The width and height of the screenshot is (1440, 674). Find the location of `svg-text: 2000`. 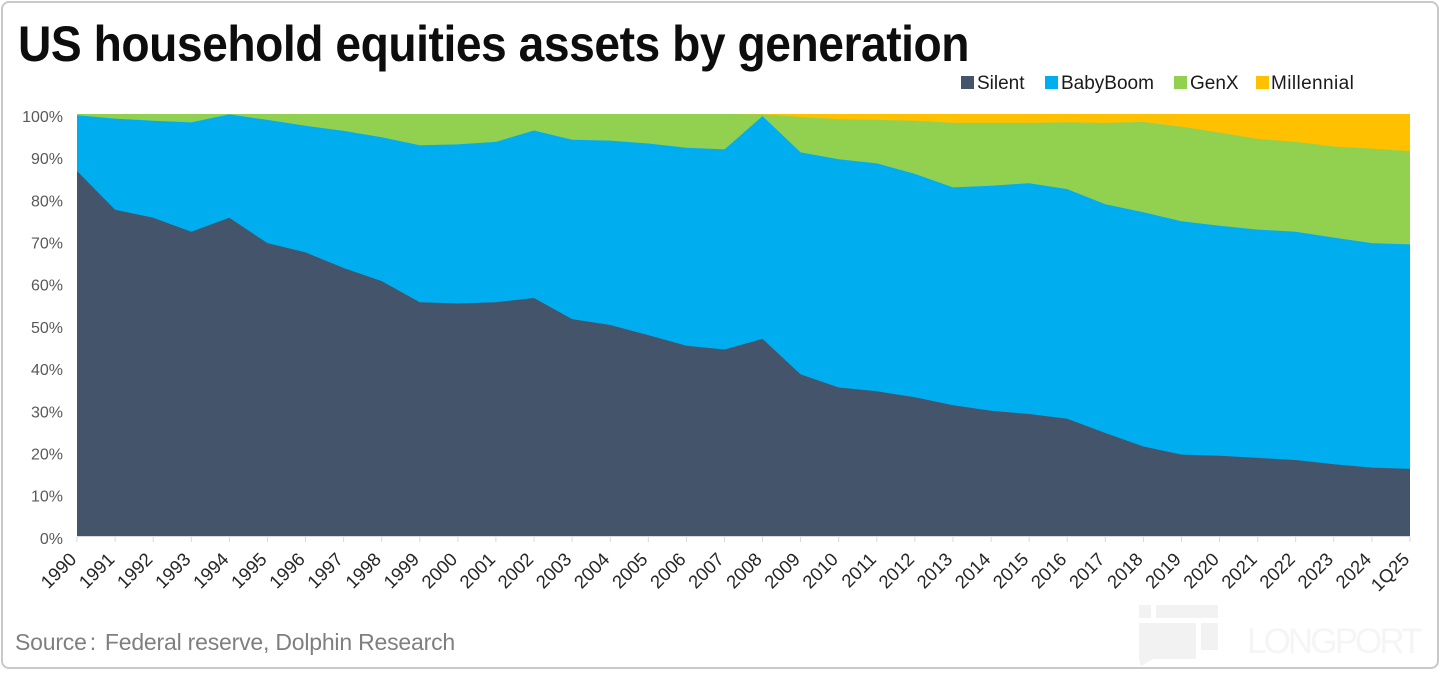

svg-text: 2000 is located at coordinates (439, 570).